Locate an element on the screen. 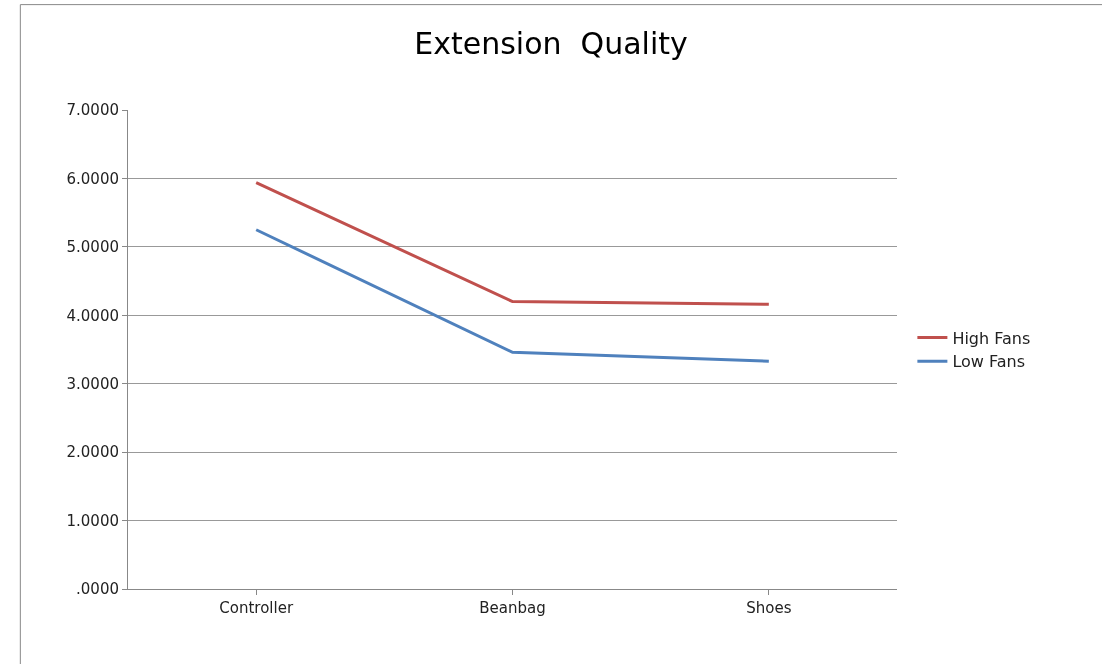 The height and width of the screenshot is (664, 1102). chart-title: Extension Quality is located at coordinates (551, 44).